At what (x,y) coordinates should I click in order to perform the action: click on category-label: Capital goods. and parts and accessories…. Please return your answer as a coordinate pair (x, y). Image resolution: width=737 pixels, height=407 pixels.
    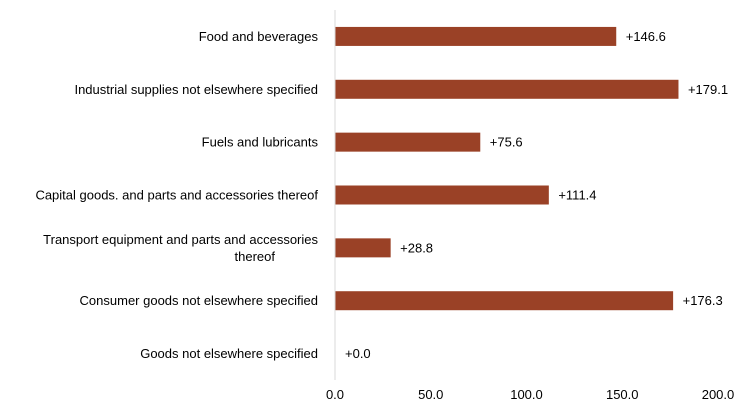
    Looking at the image, I should click on (176, 195).